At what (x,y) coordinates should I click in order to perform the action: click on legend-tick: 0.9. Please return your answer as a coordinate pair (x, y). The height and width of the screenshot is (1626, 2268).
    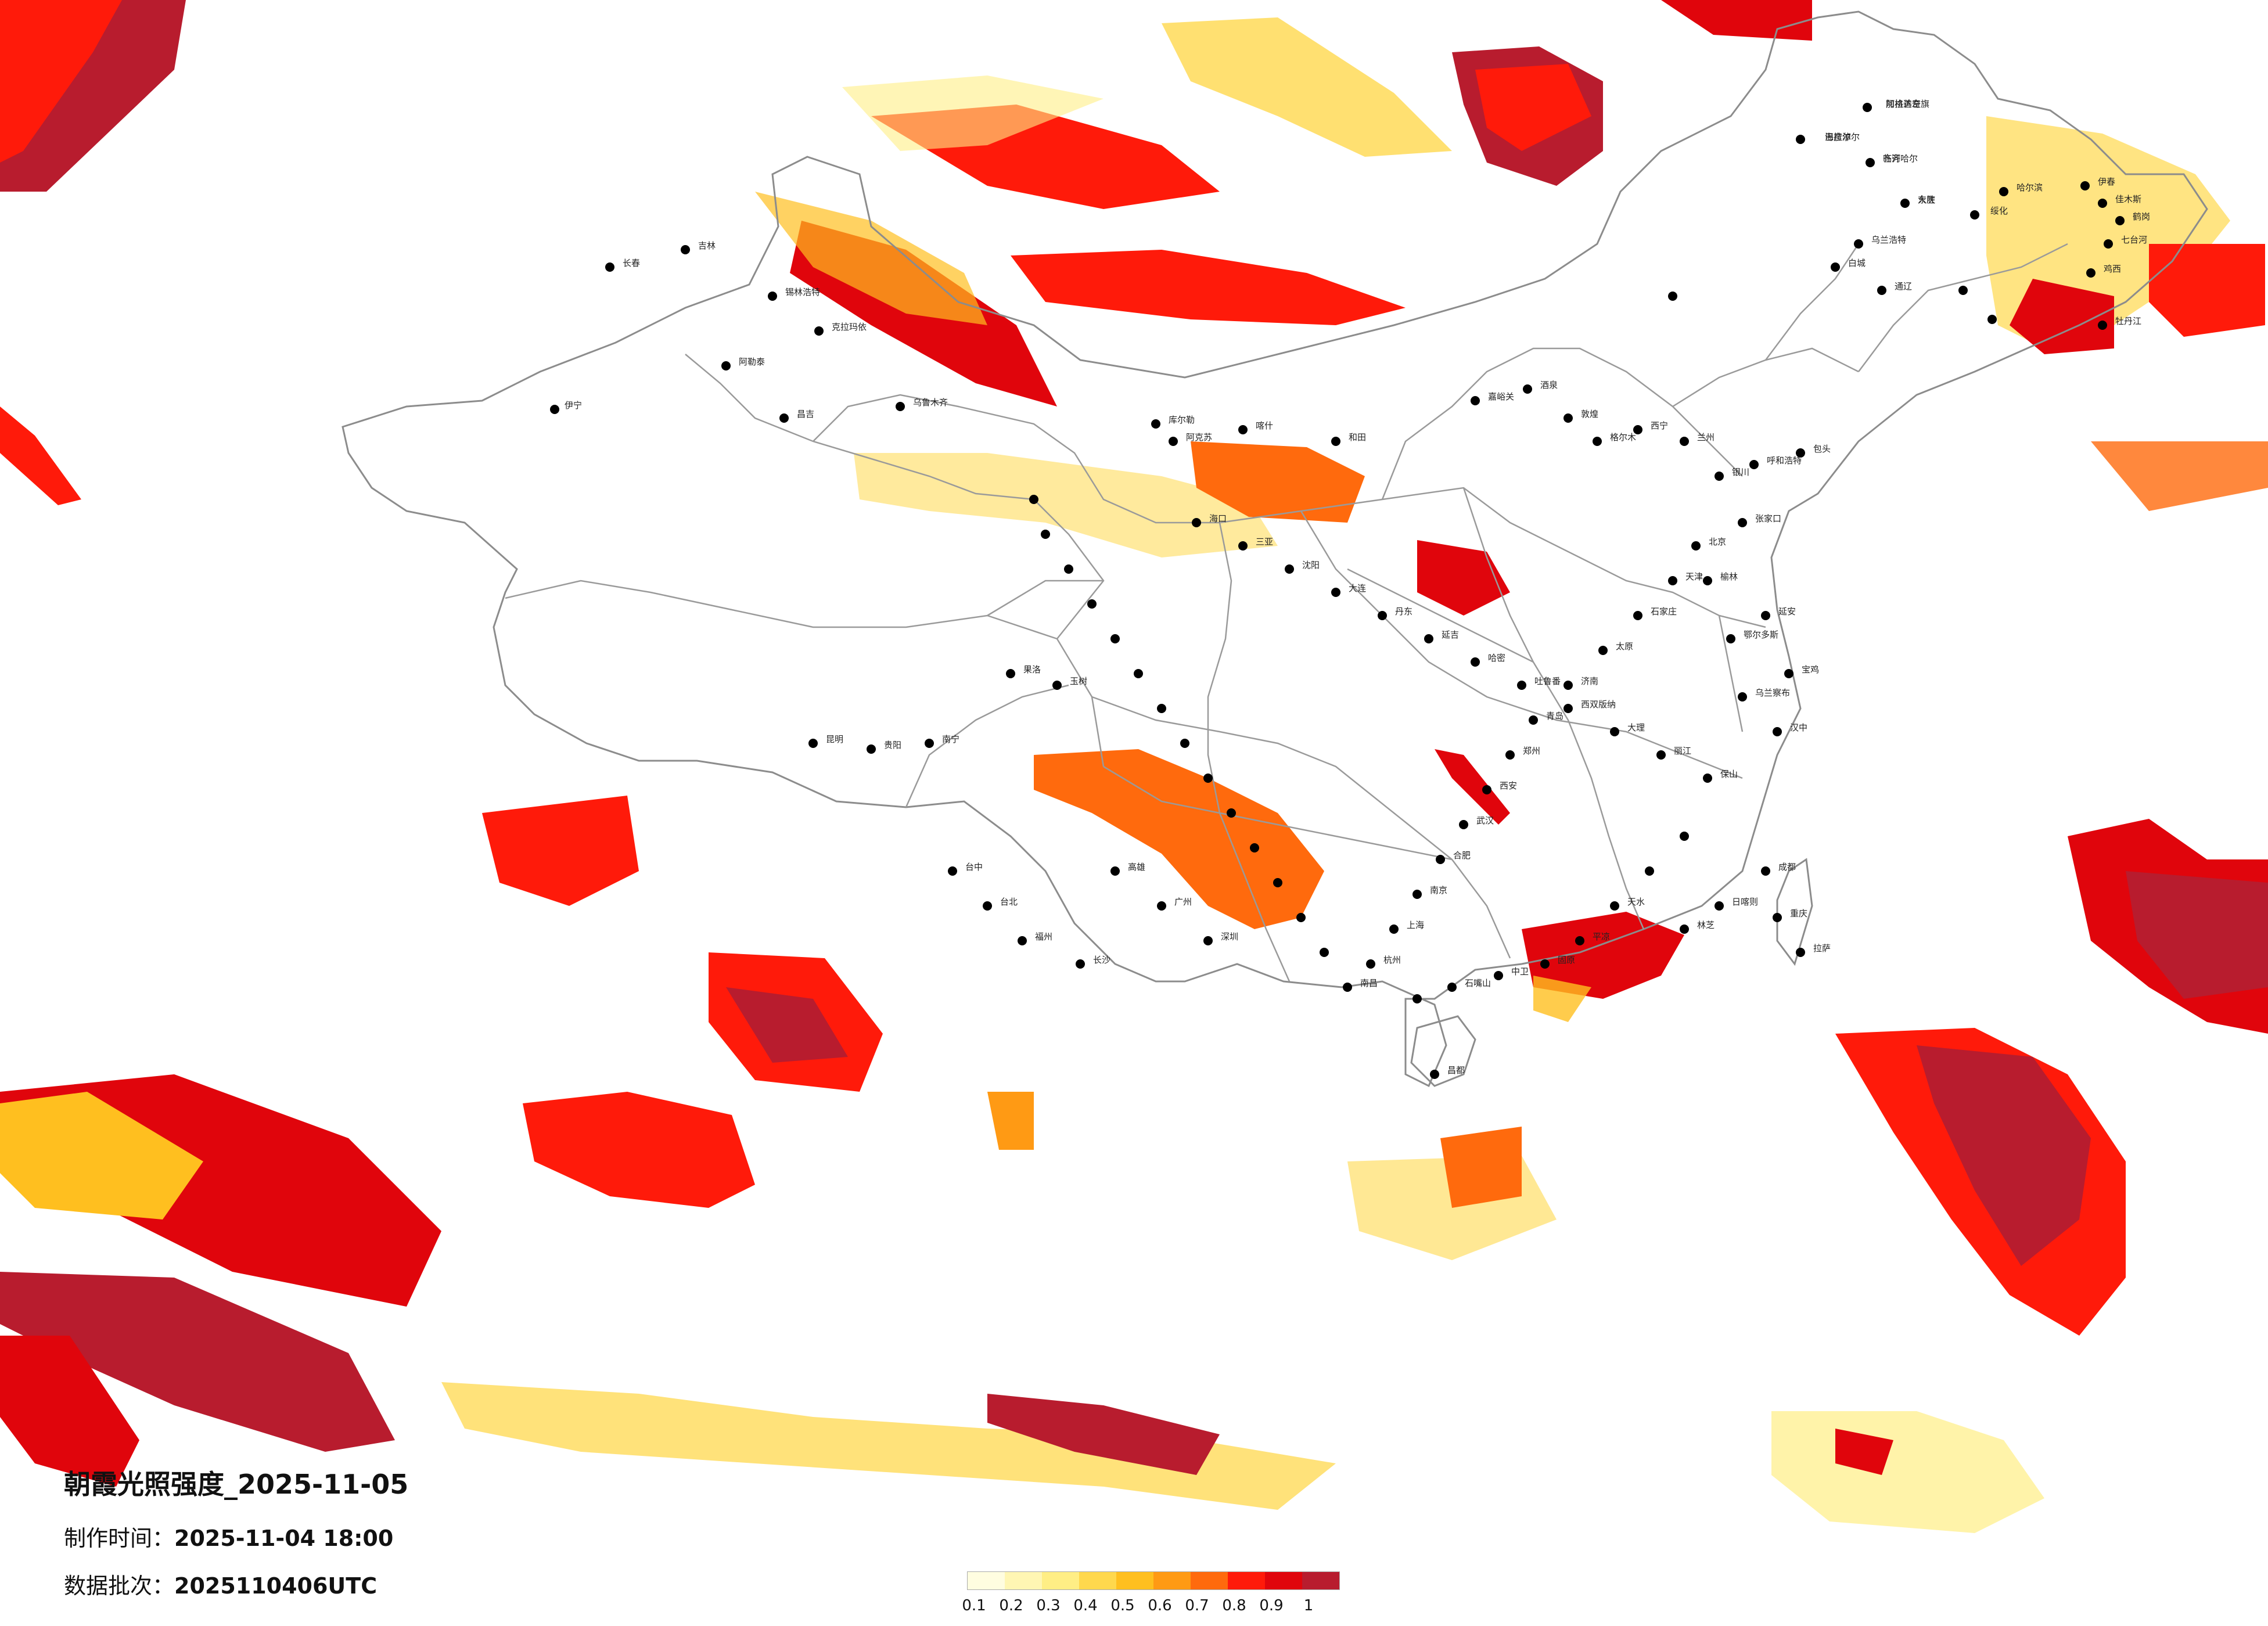
    Looking at the image, I should click on (1272, 1606).